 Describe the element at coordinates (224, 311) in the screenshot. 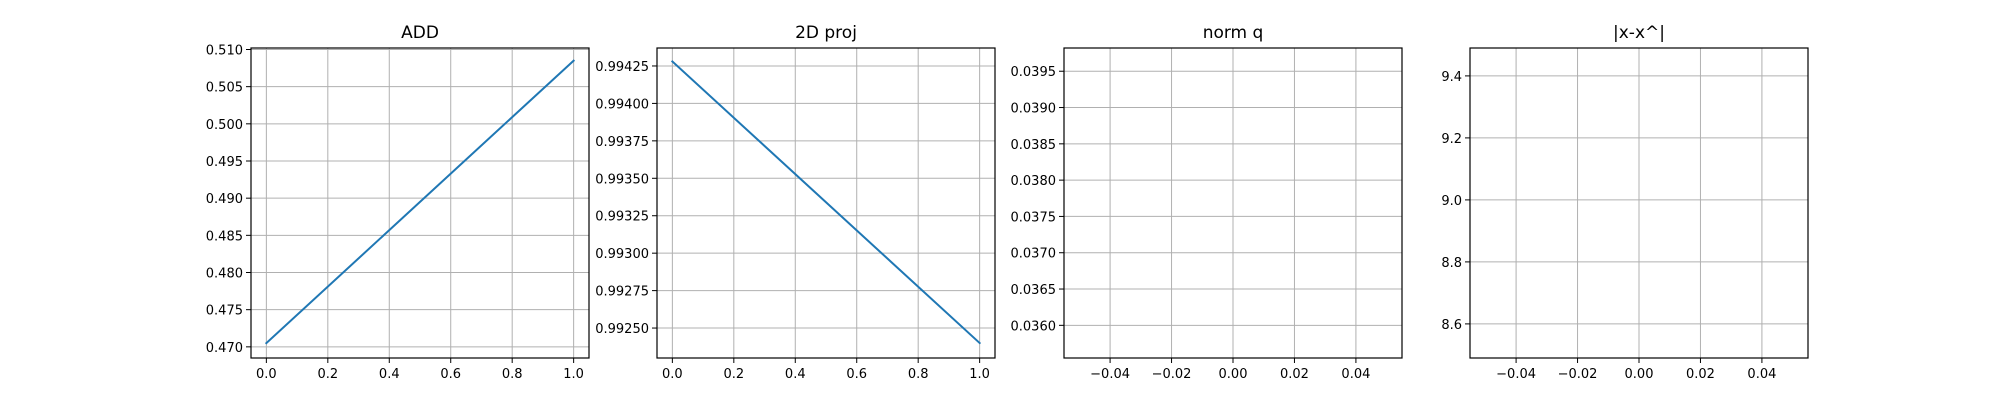

I see `y-tick-label: 0.475` at that location.